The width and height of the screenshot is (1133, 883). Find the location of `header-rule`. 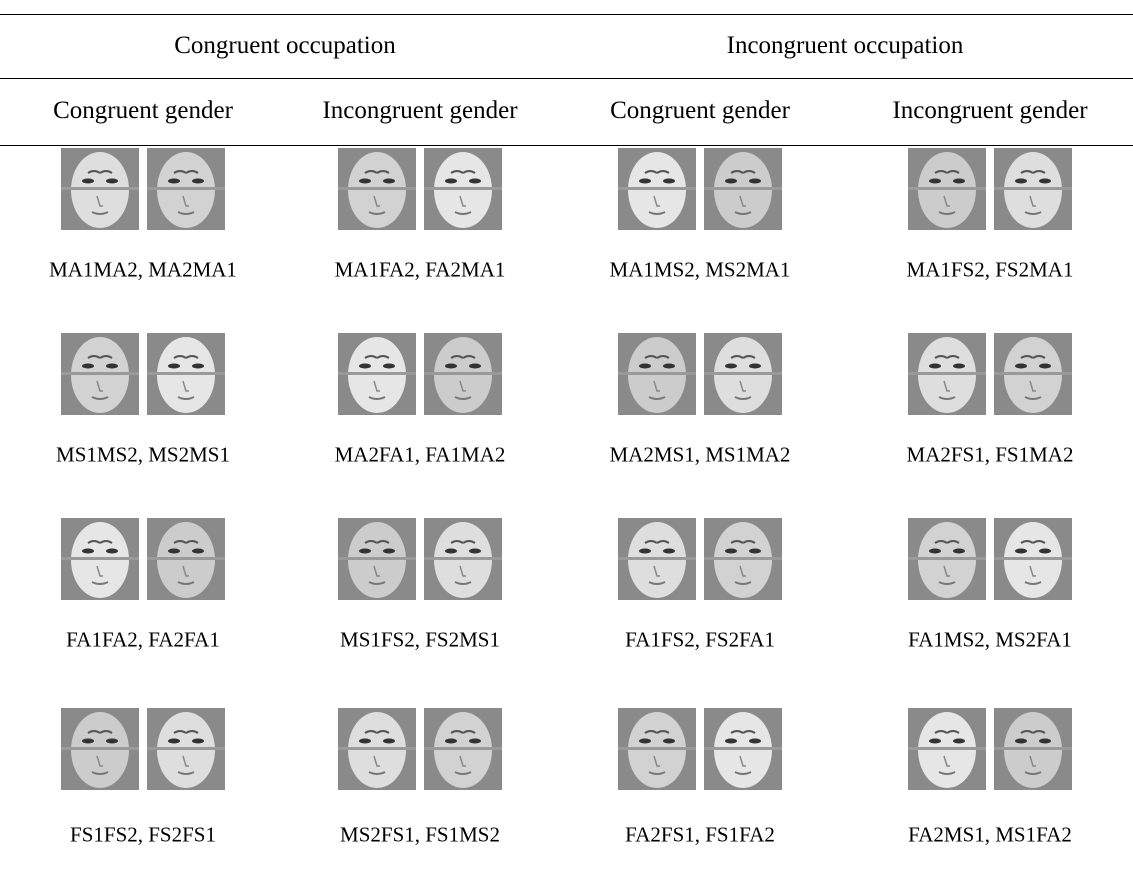

header-rule is located at coordinates (566, 145).